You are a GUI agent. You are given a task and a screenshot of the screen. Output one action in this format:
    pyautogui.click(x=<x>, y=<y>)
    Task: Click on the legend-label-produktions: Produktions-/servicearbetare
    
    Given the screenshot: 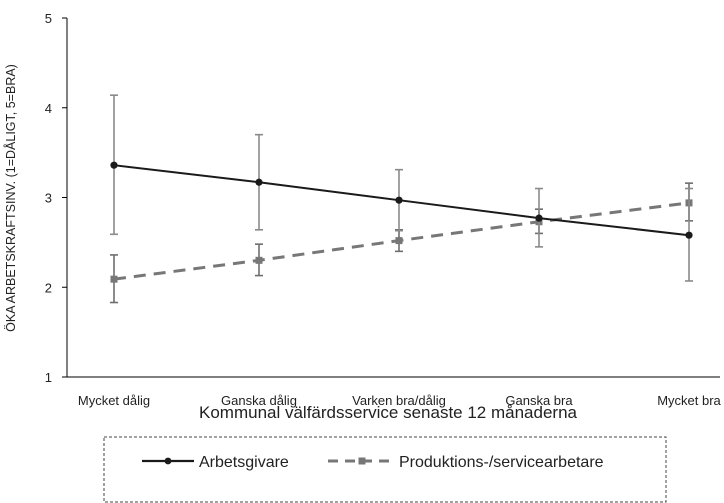 What is the action you would take?
    pyautogui.click(x=501, y=462)
    